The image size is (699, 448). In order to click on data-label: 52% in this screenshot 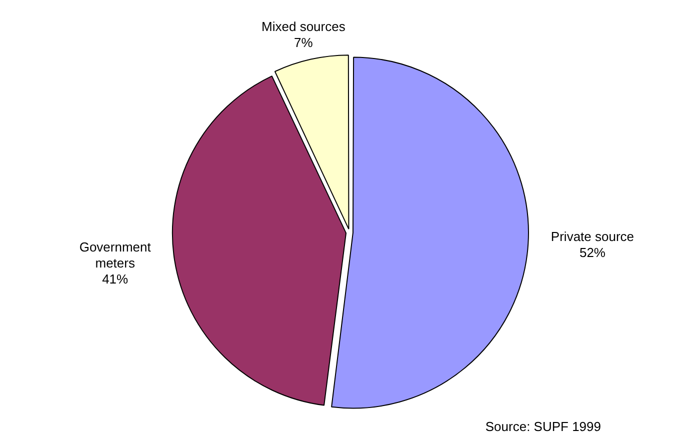, I will do `click(592, 252)`.